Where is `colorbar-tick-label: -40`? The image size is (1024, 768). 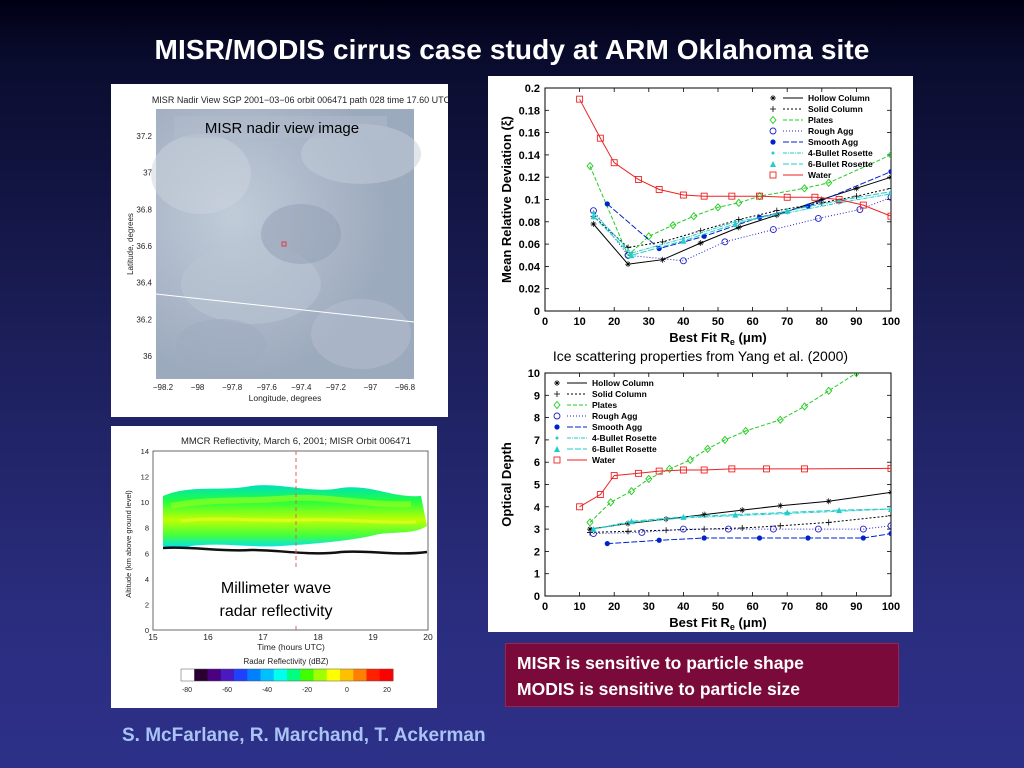
colorbar-tick-label: -40 is located at coordinates (267, 690).